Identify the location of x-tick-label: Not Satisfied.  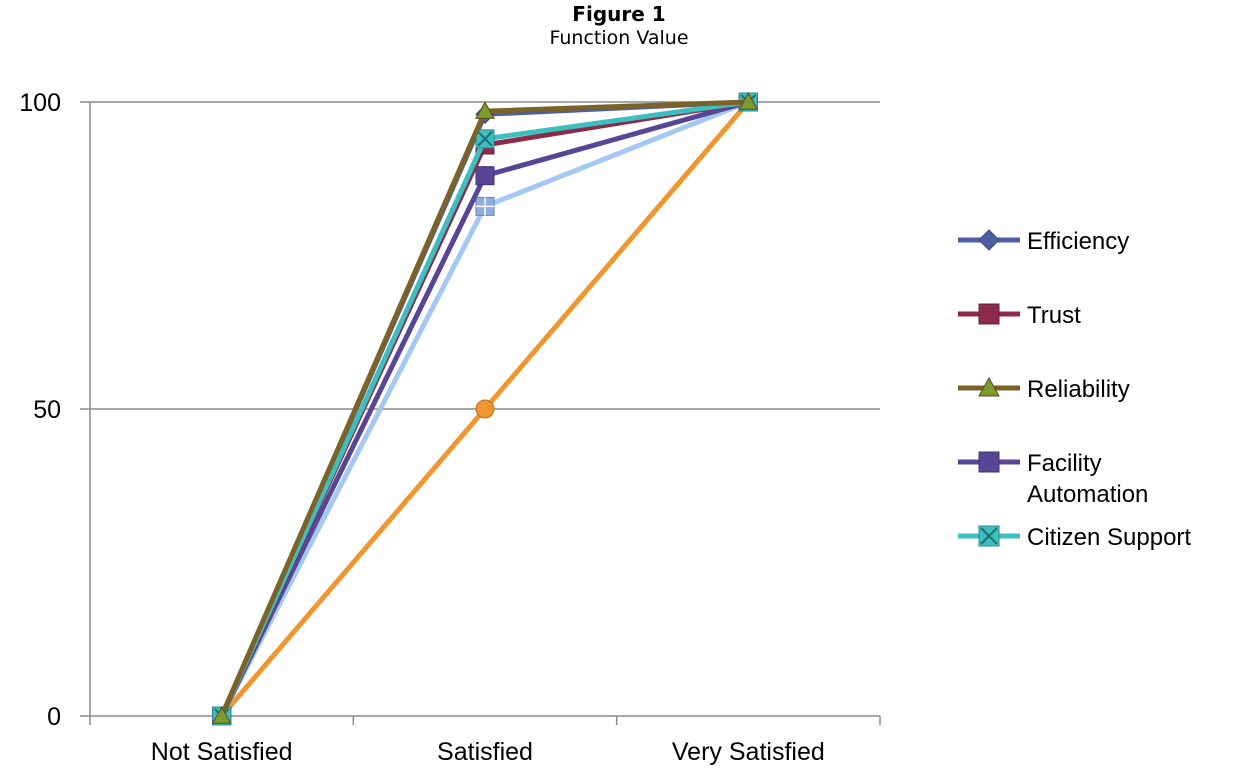
(222, 752).